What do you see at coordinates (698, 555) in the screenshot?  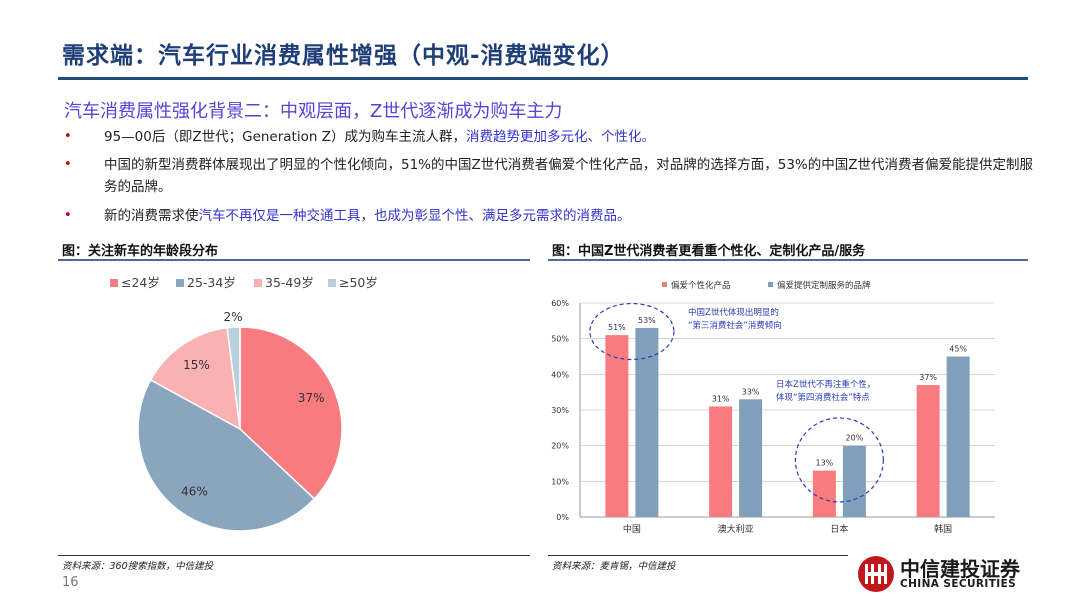 I see `right-footer-rule` at bounding box center [698, 555].